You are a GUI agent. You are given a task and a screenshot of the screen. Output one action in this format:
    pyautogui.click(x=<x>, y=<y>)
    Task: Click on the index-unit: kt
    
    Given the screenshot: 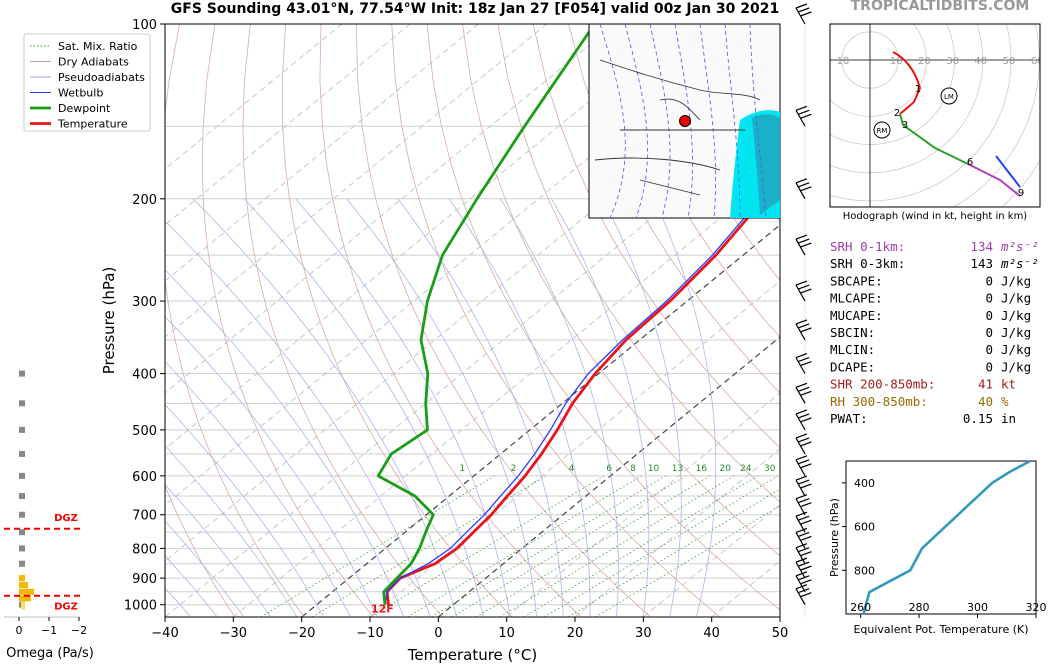 What is the action you would take?
    pyautogui.click(x=1008, y=384)
    